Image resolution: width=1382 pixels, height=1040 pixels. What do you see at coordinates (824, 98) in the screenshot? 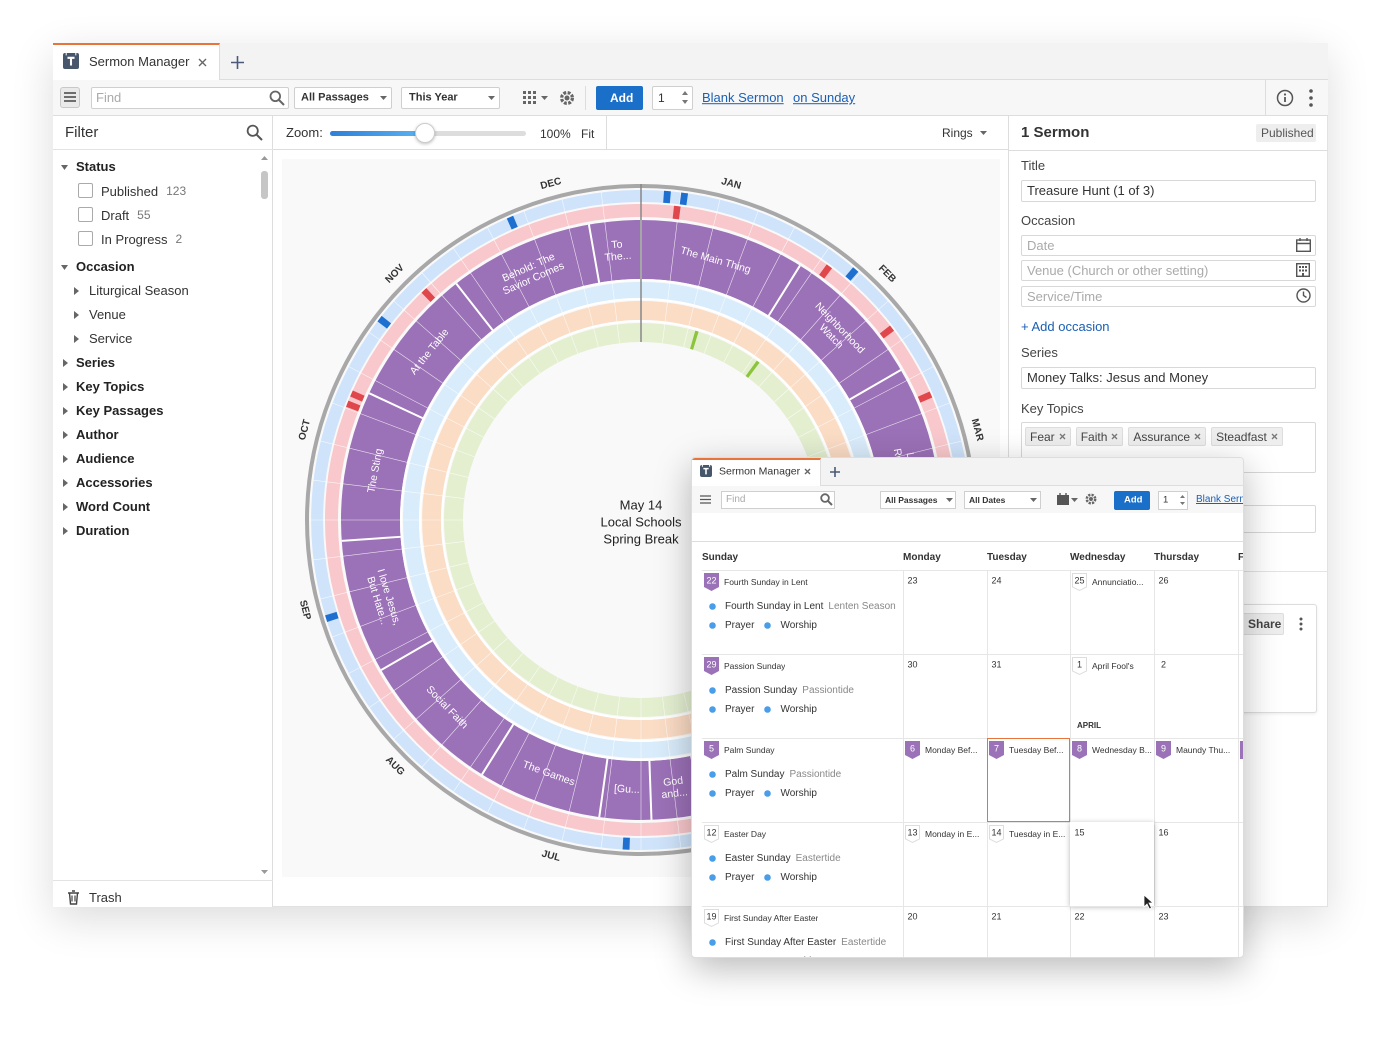
I see `day-link: on Sunday` at bounding box center [824, 98].